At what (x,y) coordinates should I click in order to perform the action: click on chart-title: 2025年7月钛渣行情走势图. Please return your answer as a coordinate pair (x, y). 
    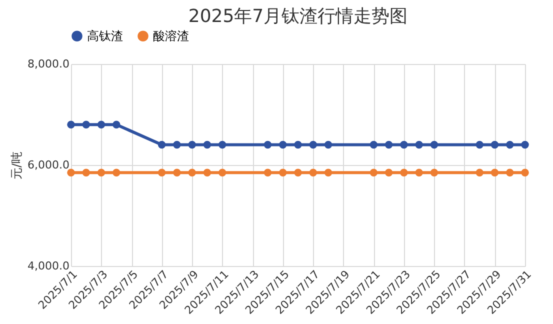
    Looking at the image, I should click on (298, 16).